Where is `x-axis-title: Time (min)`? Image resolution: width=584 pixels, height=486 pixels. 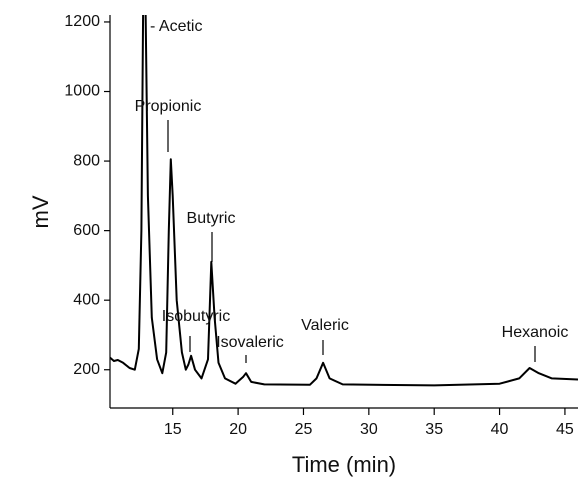
x-axis-title: Time (min) is located at coordinates (344, 464).